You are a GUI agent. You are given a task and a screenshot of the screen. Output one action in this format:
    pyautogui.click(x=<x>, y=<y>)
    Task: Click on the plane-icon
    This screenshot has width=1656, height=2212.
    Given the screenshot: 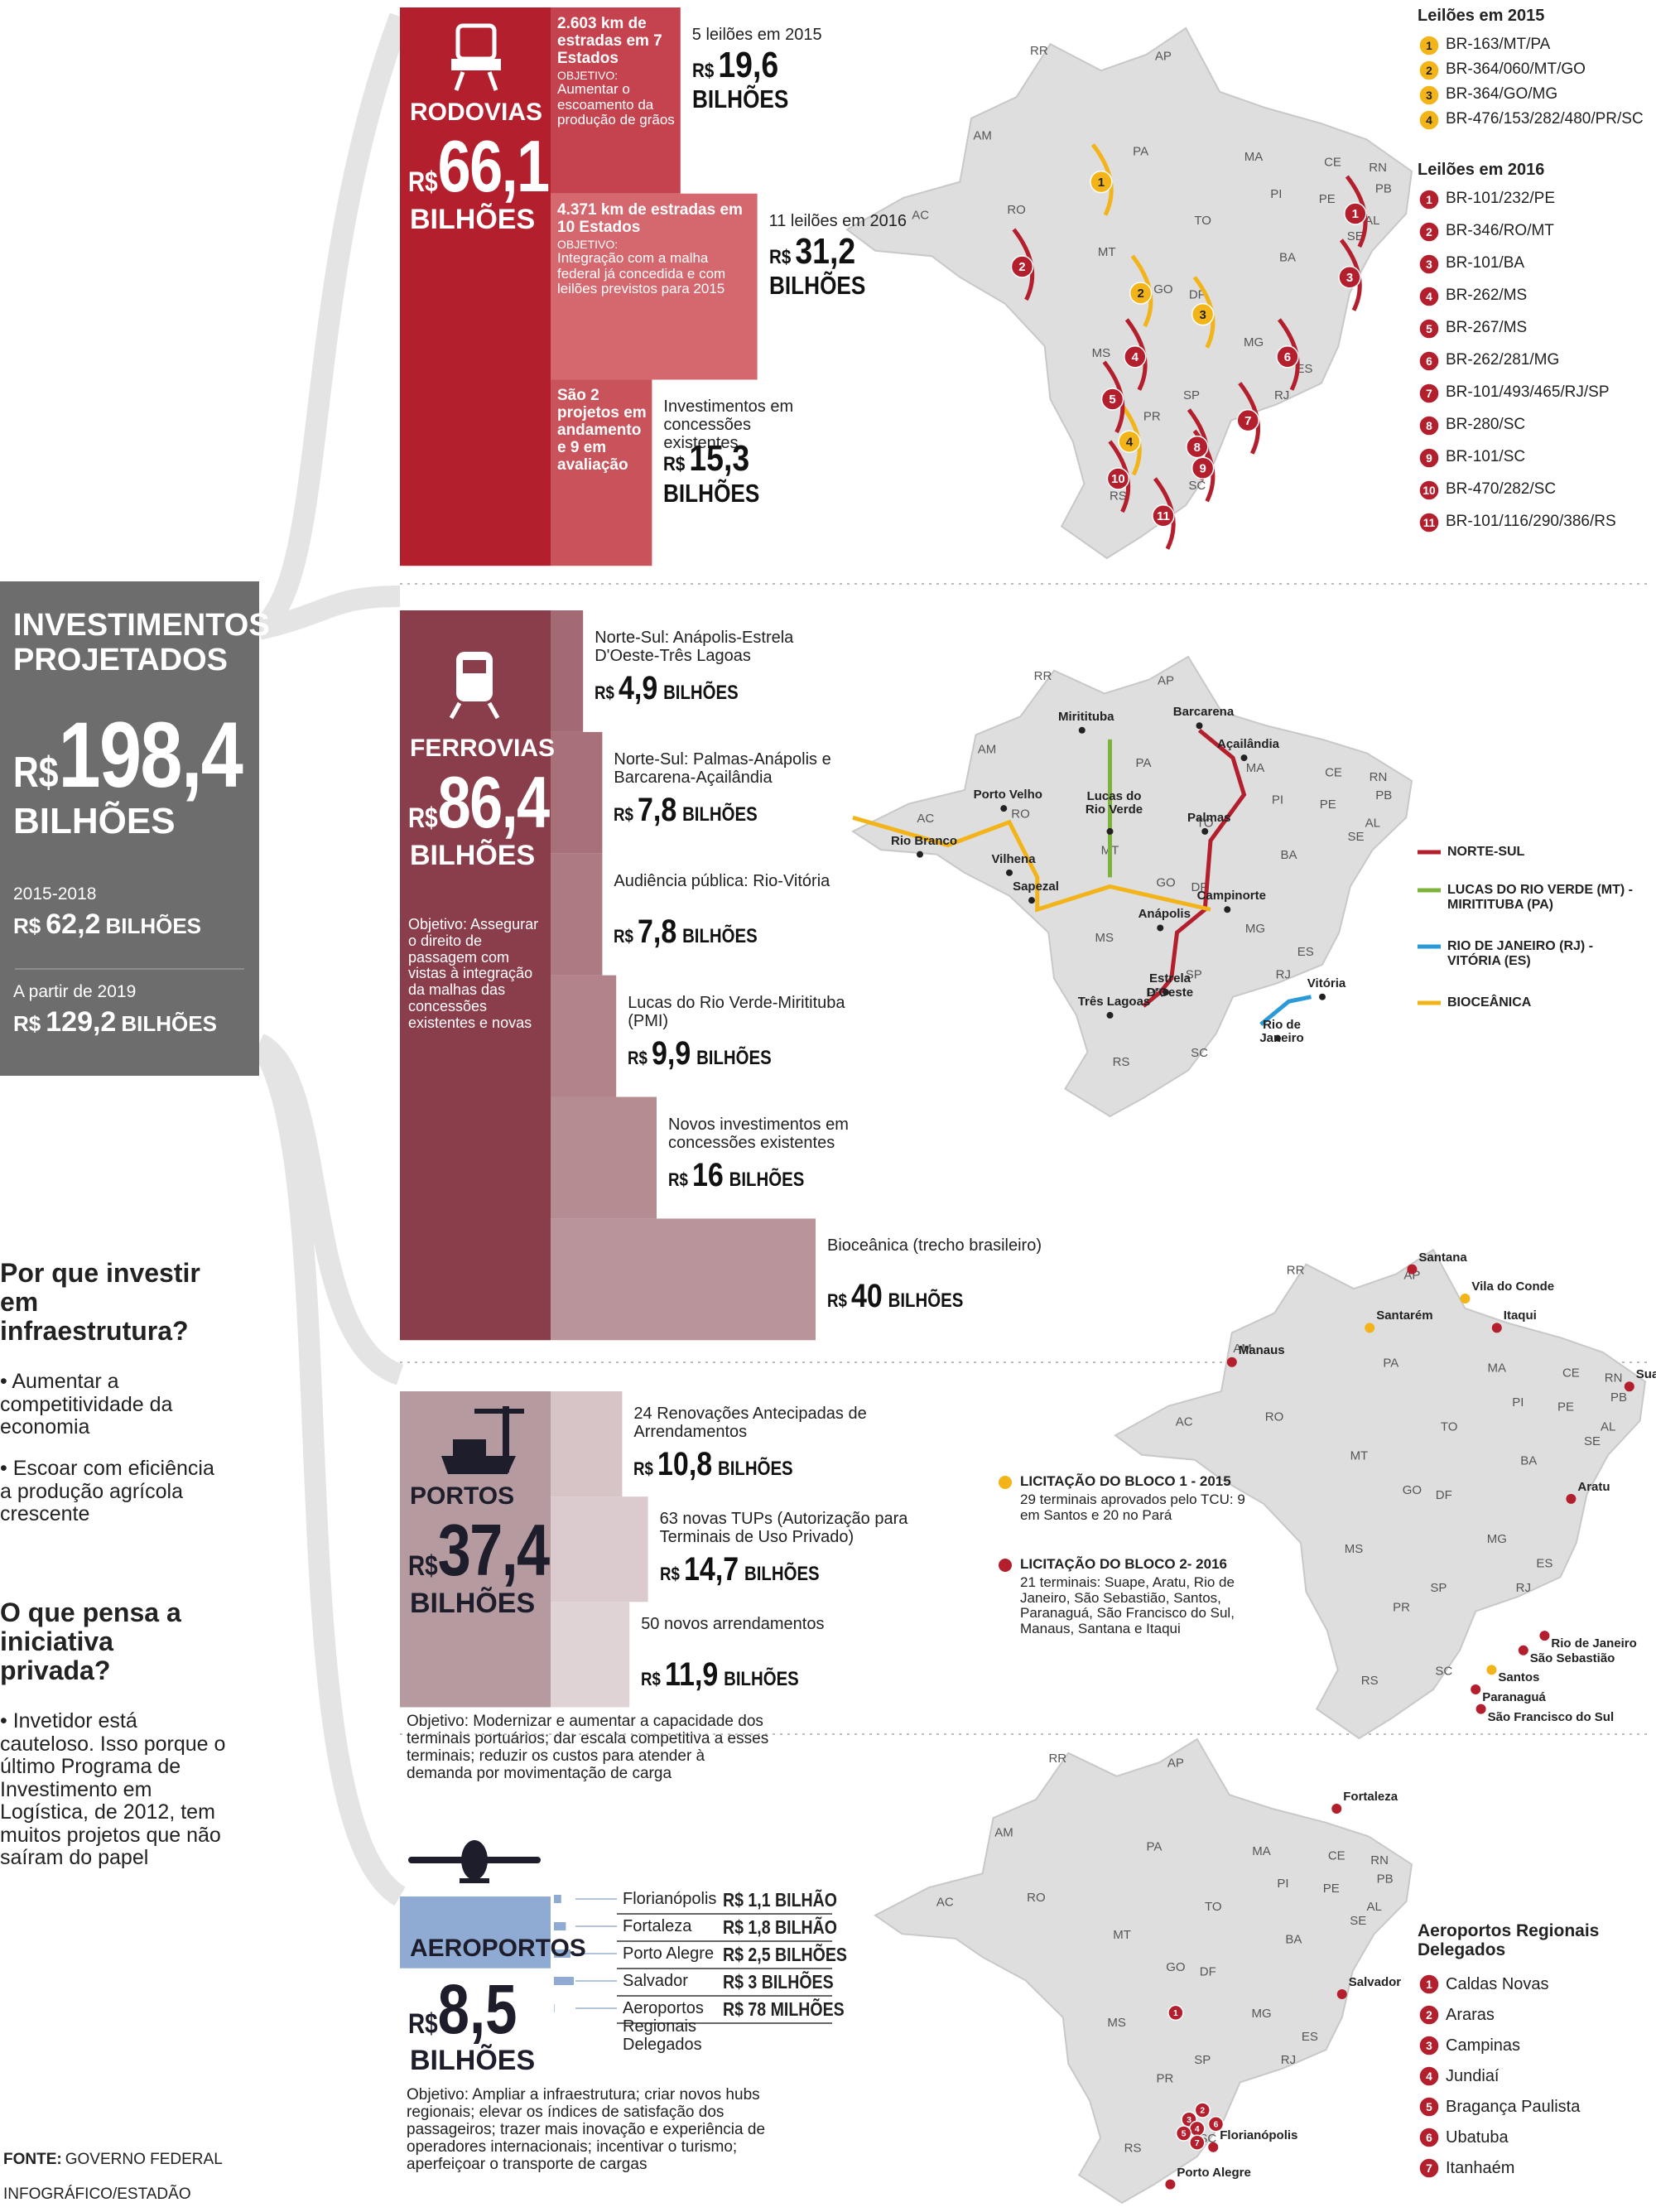 What is the action you would take?
    pyautogui.click(x=474, y=1861)
    